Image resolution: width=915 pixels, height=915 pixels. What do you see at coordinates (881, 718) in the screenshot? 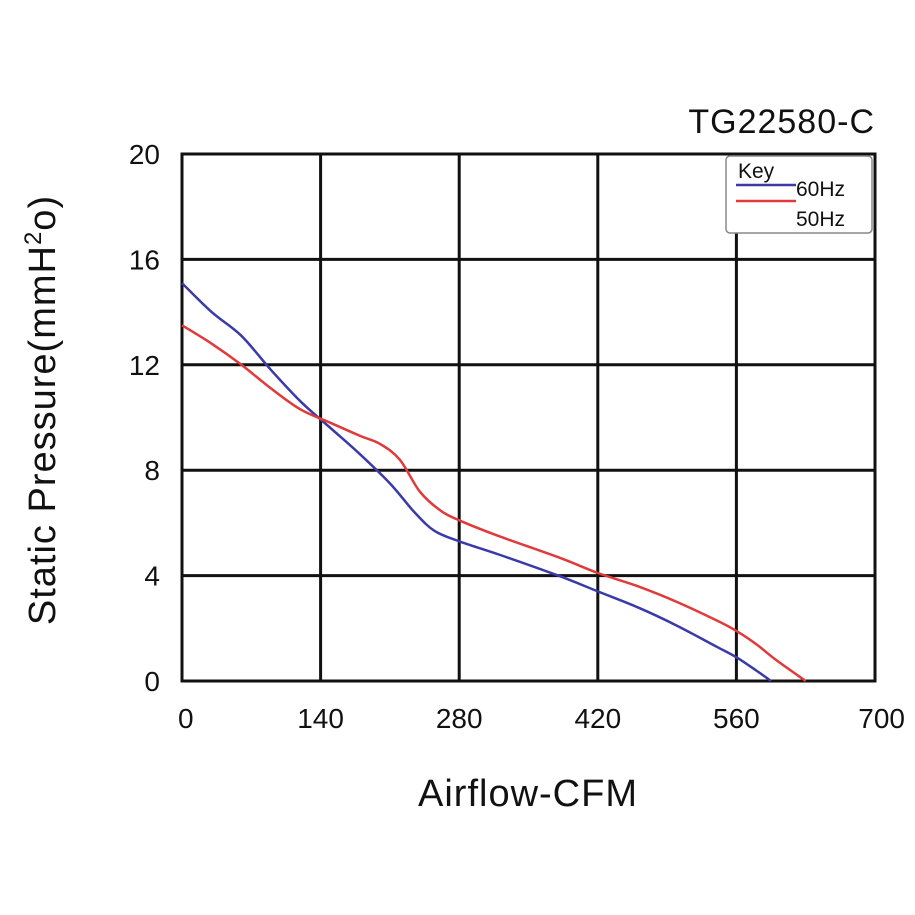
I see `x-tick-label: 700` at bounding box center [881, 718].